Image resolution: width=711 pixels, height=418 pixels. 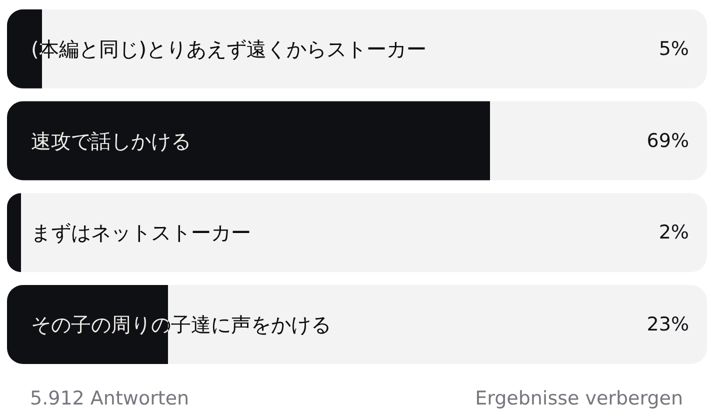 I want to click on data-label: 2%, so click(x=673, y=233).